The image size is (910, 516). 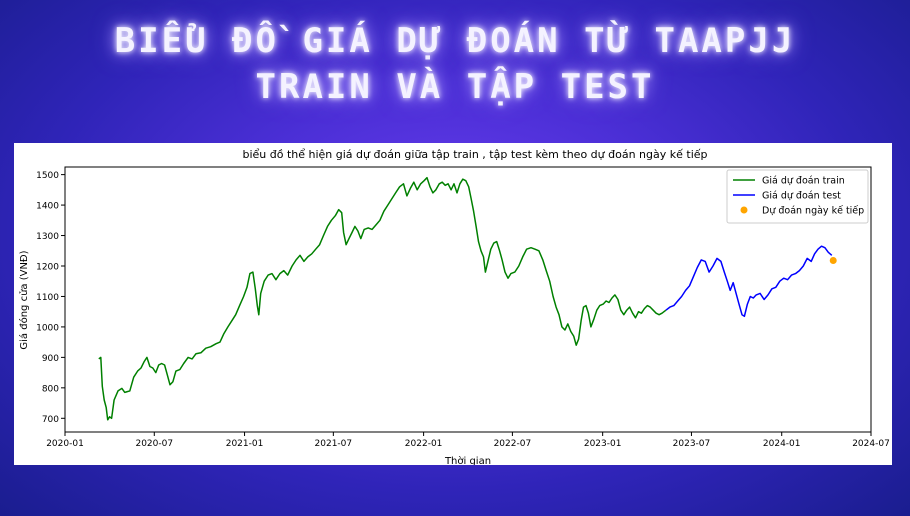 I want to click on x-tick-label: 2023-07, so click(x=692, y=444).